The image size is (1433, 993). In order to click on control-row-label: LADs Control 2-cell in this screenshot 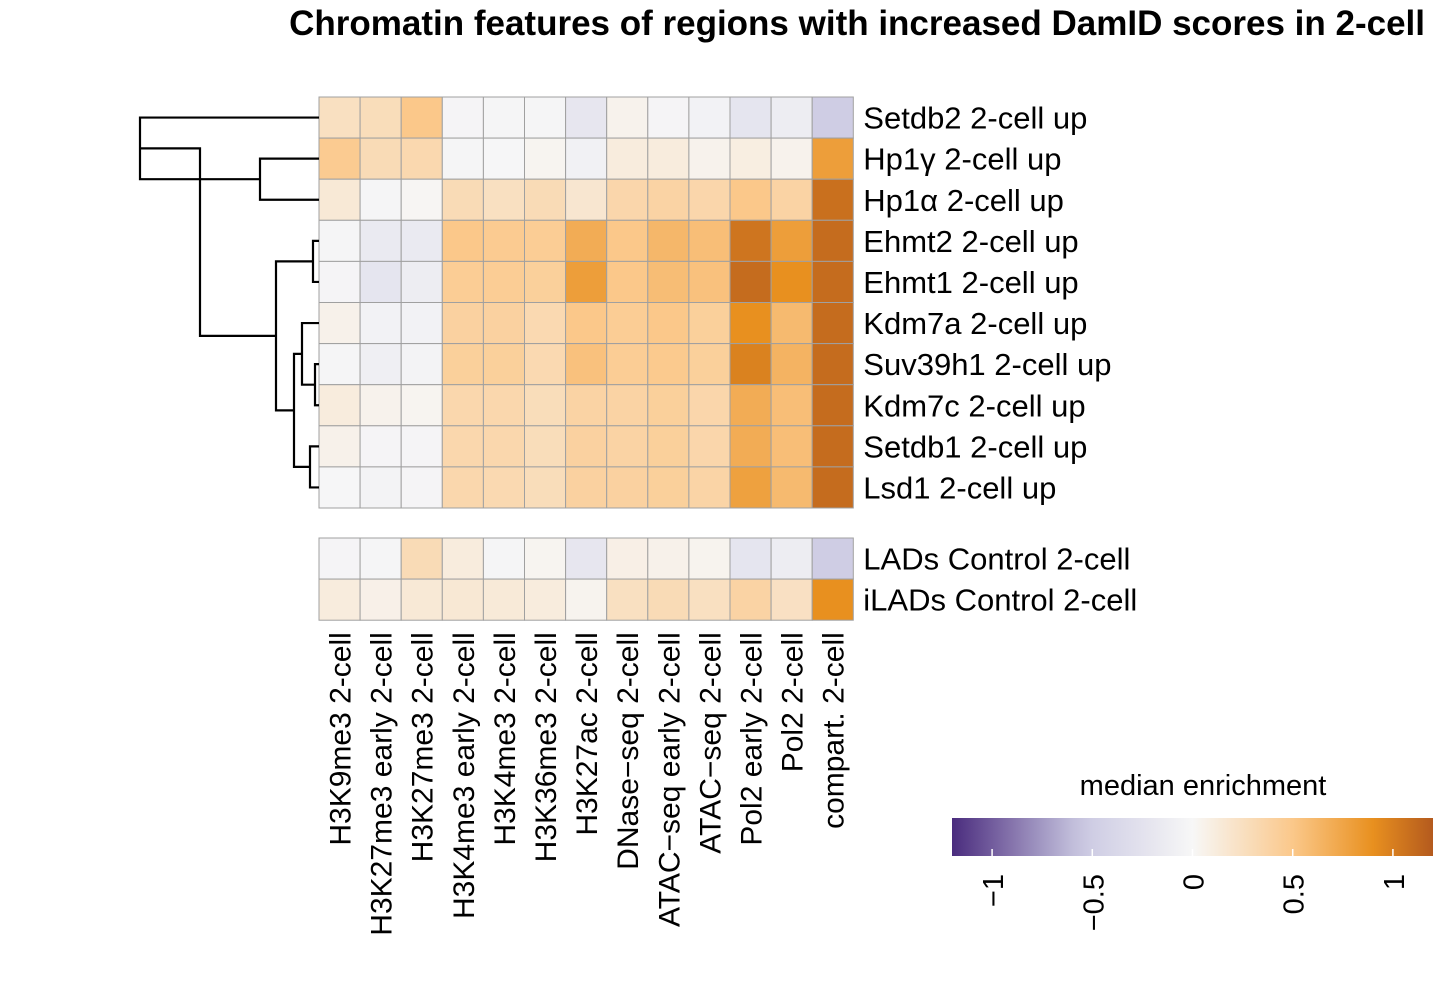, I will do `click(996, 559)`.